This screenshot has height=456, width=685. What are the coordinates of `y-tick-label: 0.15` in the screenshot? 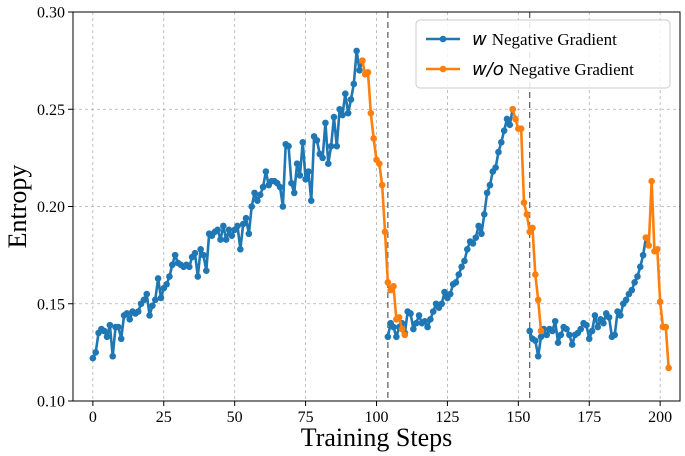 It's located at (51, 304).